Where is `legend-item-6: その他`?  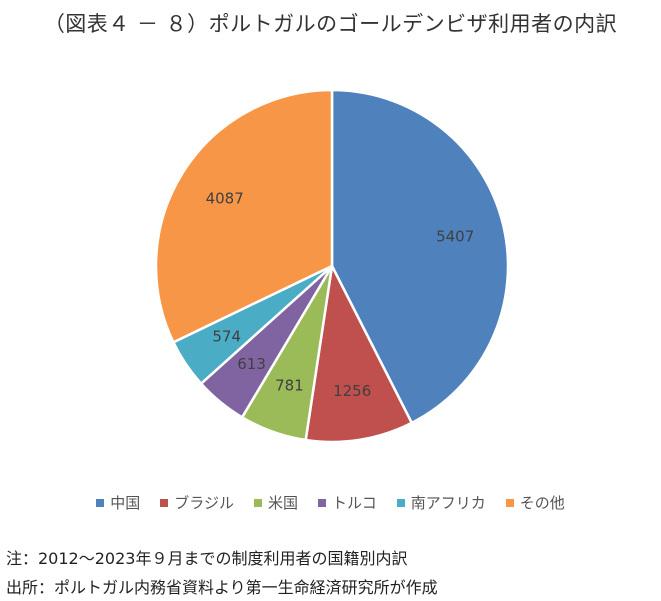 legend-item-6: その他 is located at coordinates (535, 502).